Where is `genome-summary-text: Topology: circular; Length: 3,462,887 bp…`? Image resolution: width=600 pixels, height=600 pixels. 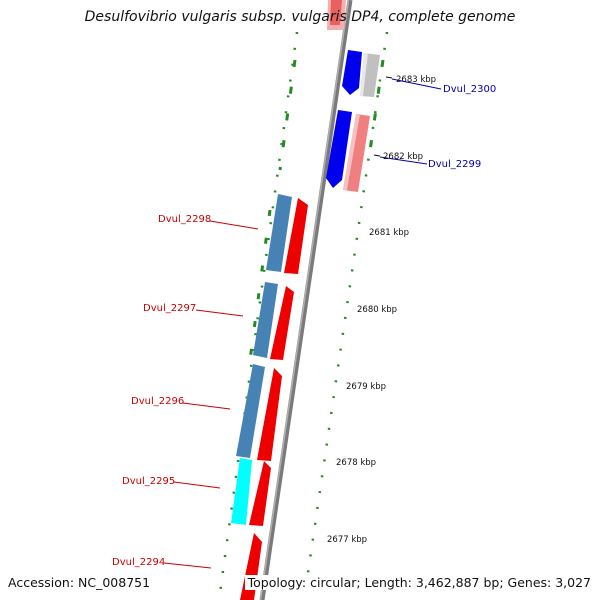
genome-summary-text: Topology: circular; Length: 3,462,887 bp… is located at coordinates (417, 582).